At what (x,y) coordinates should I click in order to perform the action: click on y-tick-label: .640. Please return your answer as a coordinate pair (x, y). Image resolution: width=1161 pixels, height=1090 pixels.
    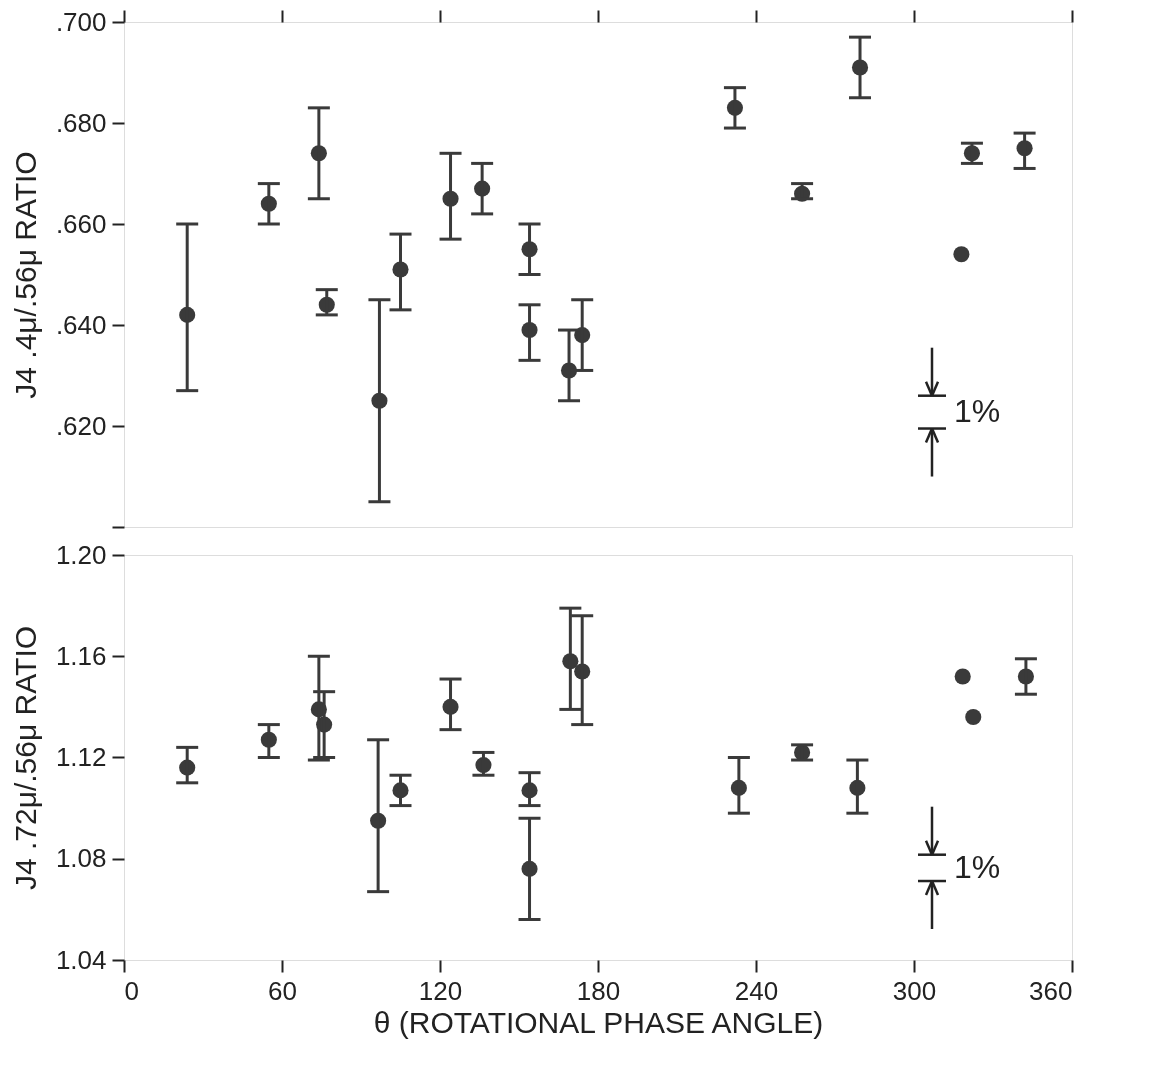
    Looking at the image, I should click on (81, 324).